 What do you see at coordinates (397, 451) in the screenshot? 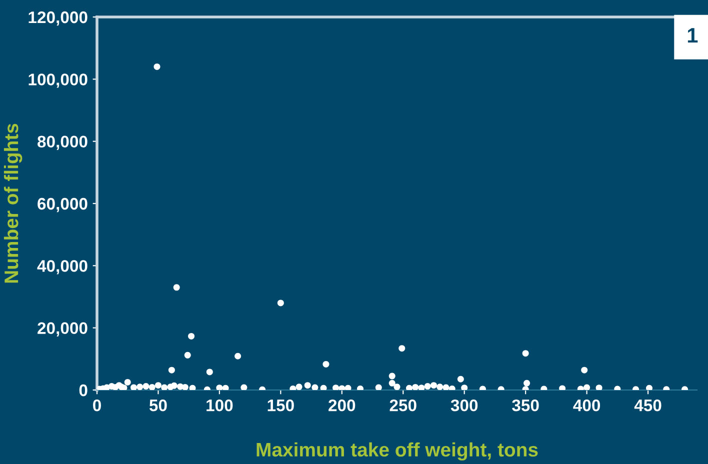
I see `x-axis-title: Maximum take off weight, tons` at bounding box center [397, 451].